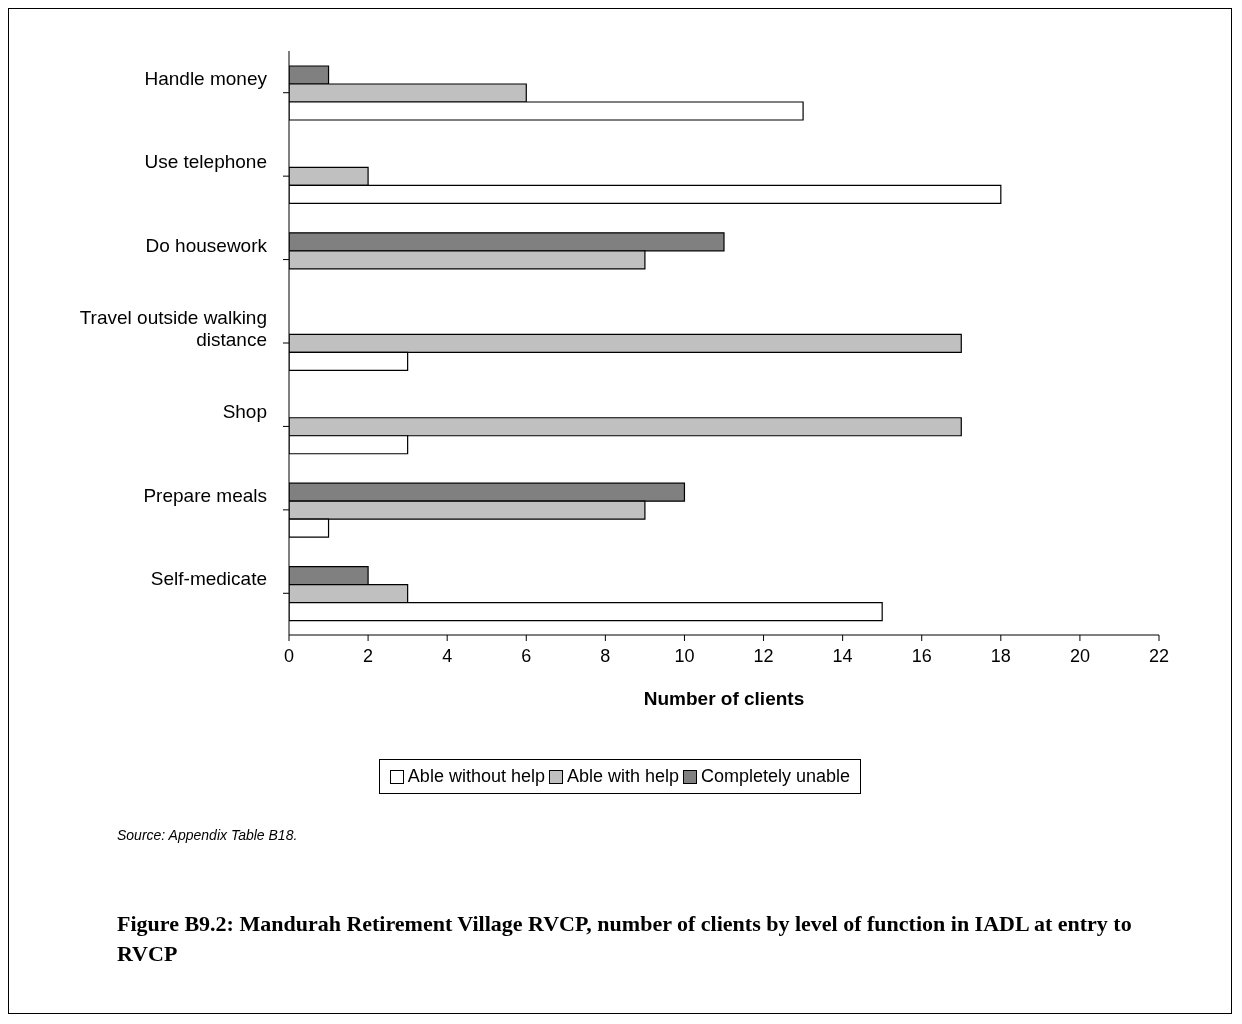 This screenshot has width=1242, height=1024. Describe the element at coordinates (763, 655) in the screenshot. I see `x-tick-label: 12` at that location.